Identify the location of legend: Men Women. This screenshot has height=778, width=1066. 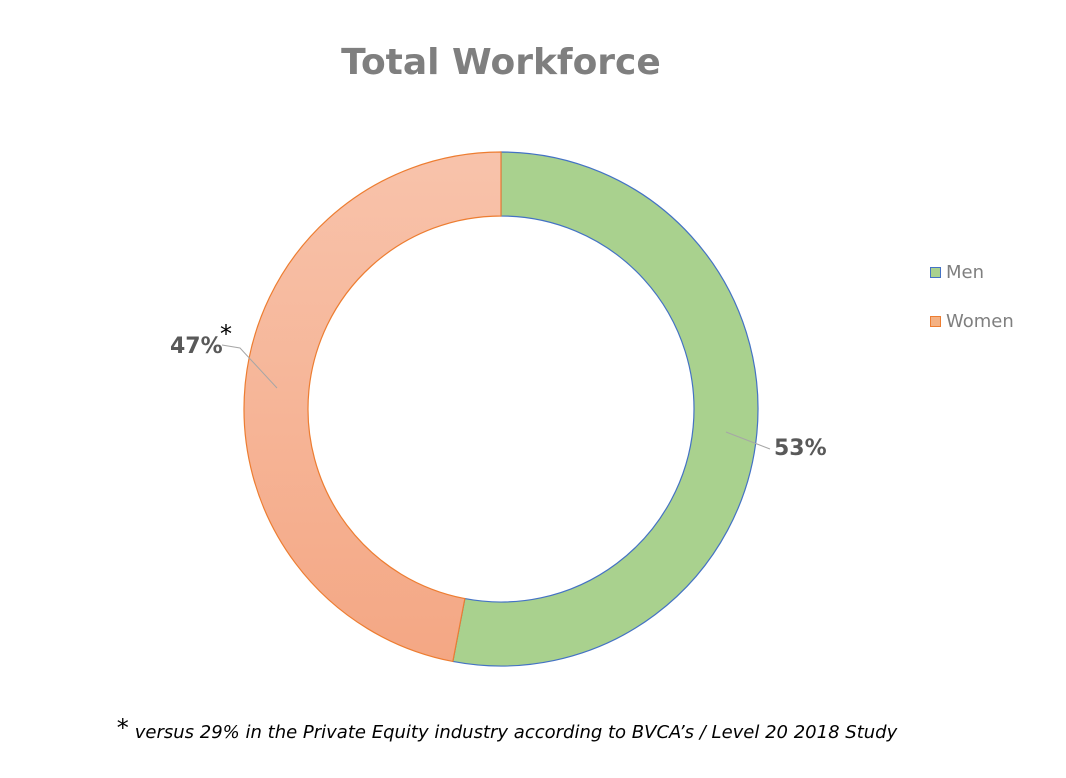
(972, 311).